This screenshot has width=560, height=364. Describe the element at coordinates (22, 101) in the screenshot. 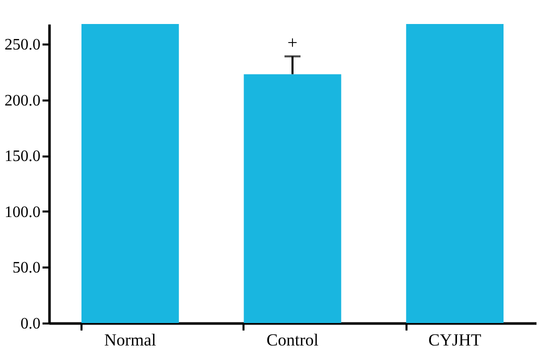

I see `y-tick-label: 200.0` at that location.